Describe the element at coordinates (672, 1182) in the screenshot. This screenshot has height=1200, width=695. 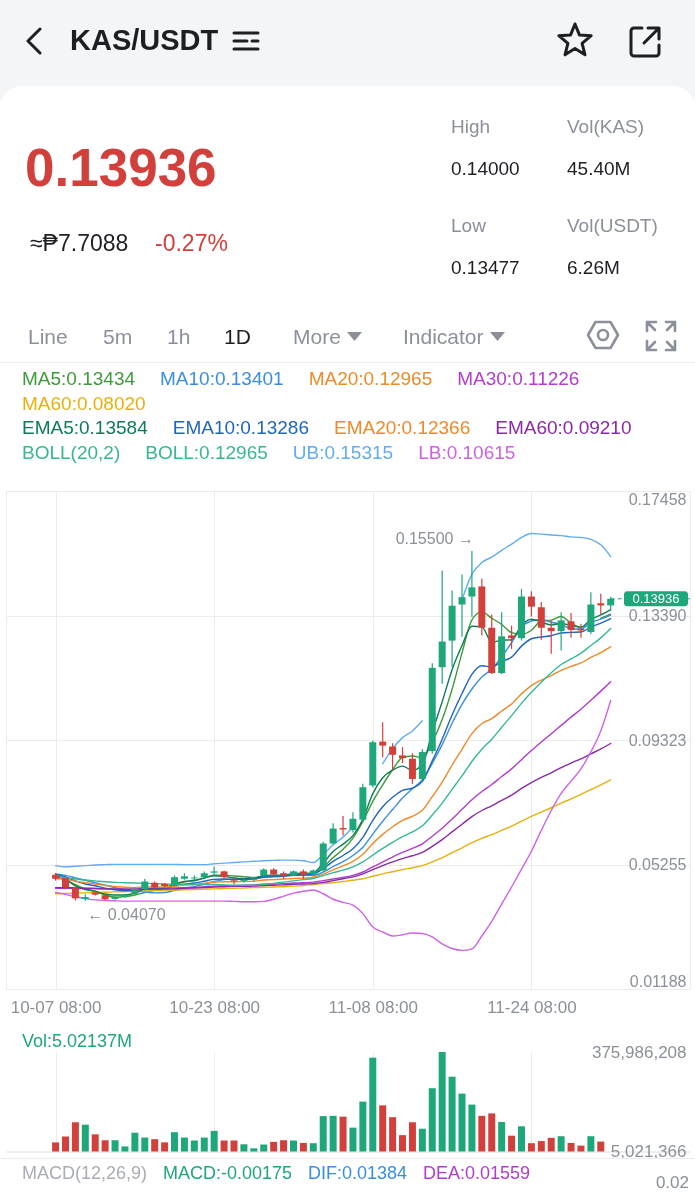
I see `text: 0.02` at that location.